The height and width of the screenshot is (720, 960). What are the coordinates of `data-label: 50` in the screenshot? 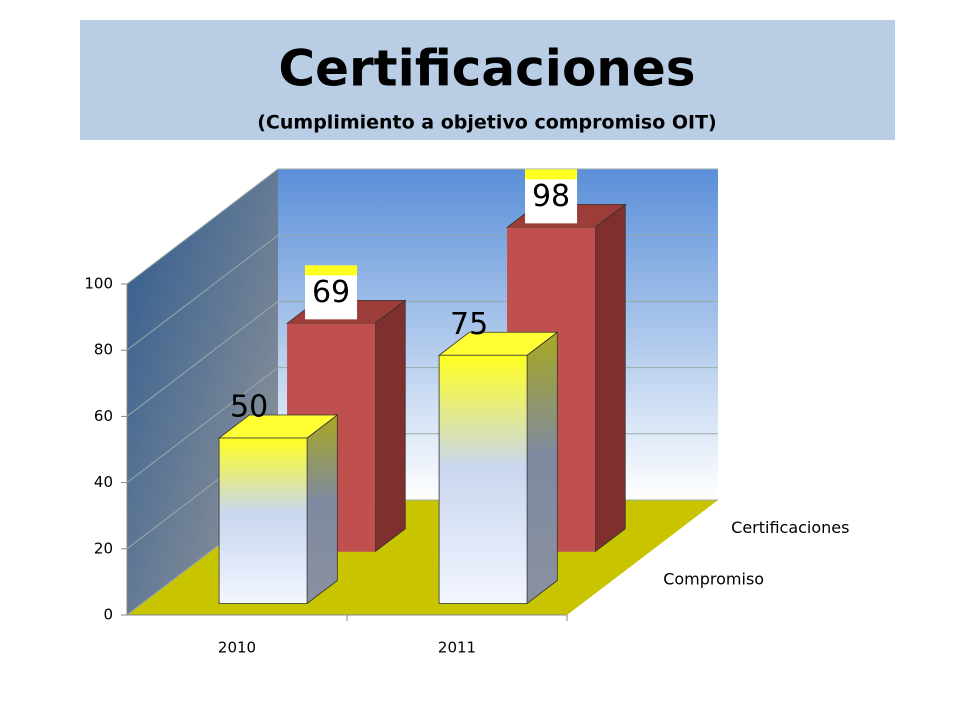 It's located at (249, 407).